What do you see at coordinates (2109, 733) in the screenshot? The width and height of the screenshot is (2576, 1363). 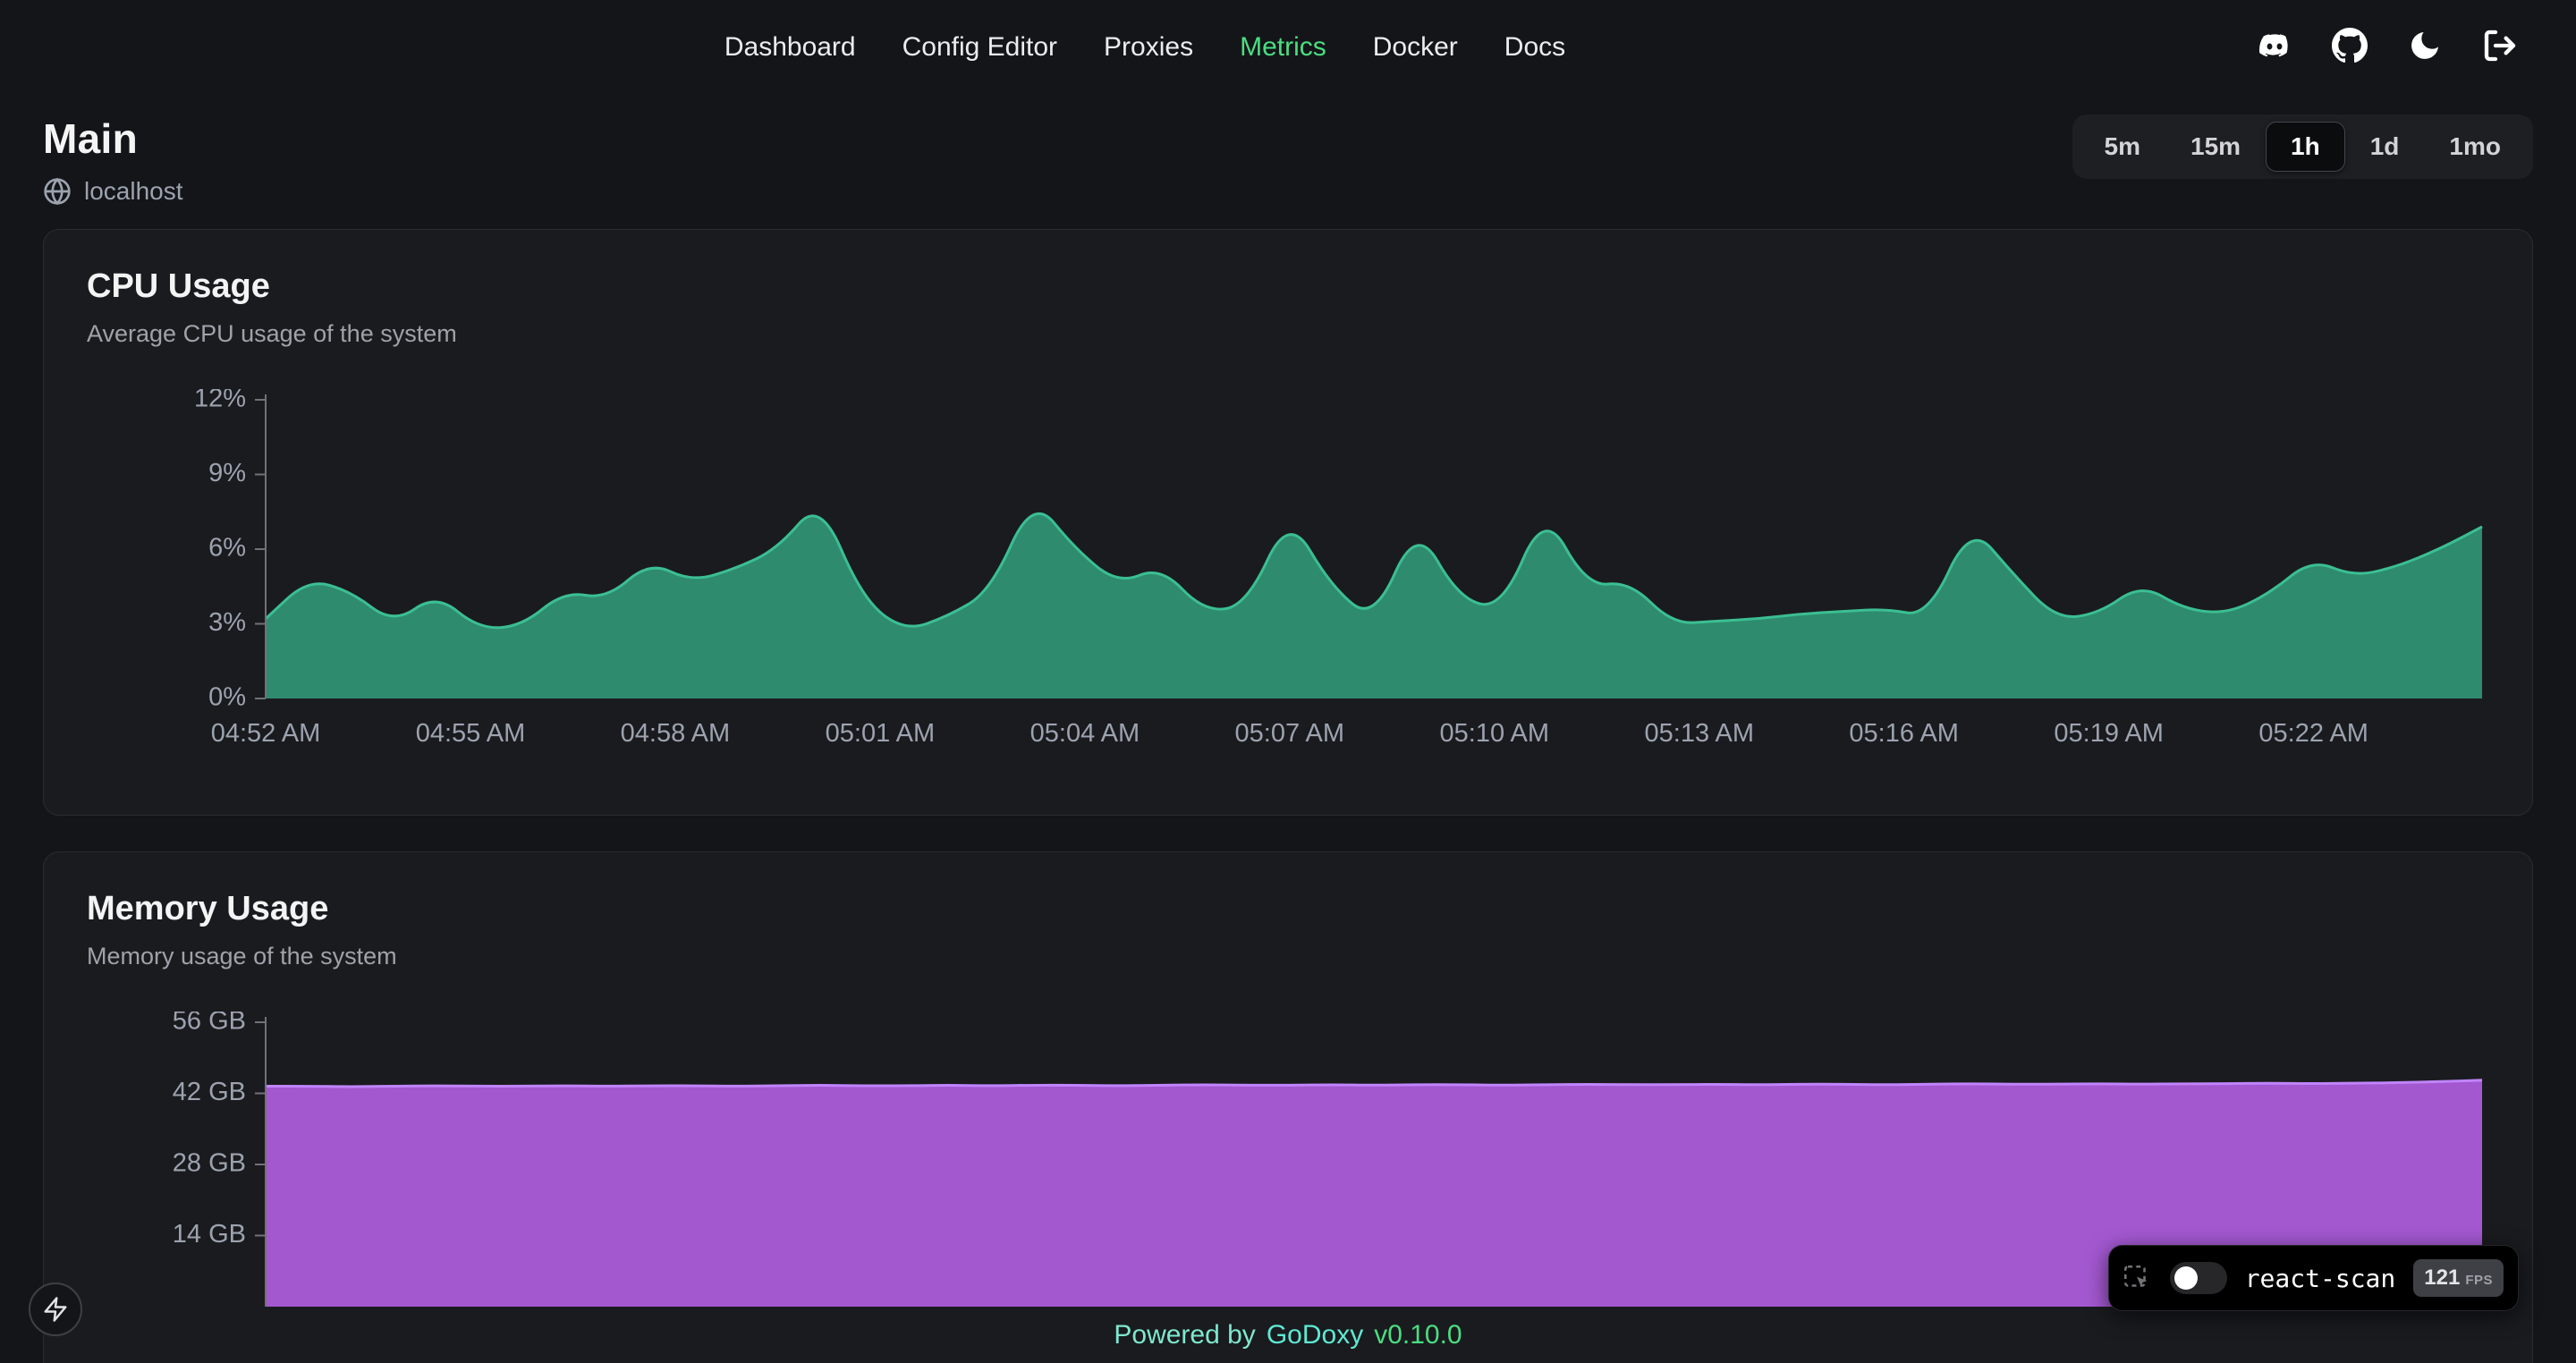 I see `svg-text: 05:19 AM` at bounding box center [2109, 733].